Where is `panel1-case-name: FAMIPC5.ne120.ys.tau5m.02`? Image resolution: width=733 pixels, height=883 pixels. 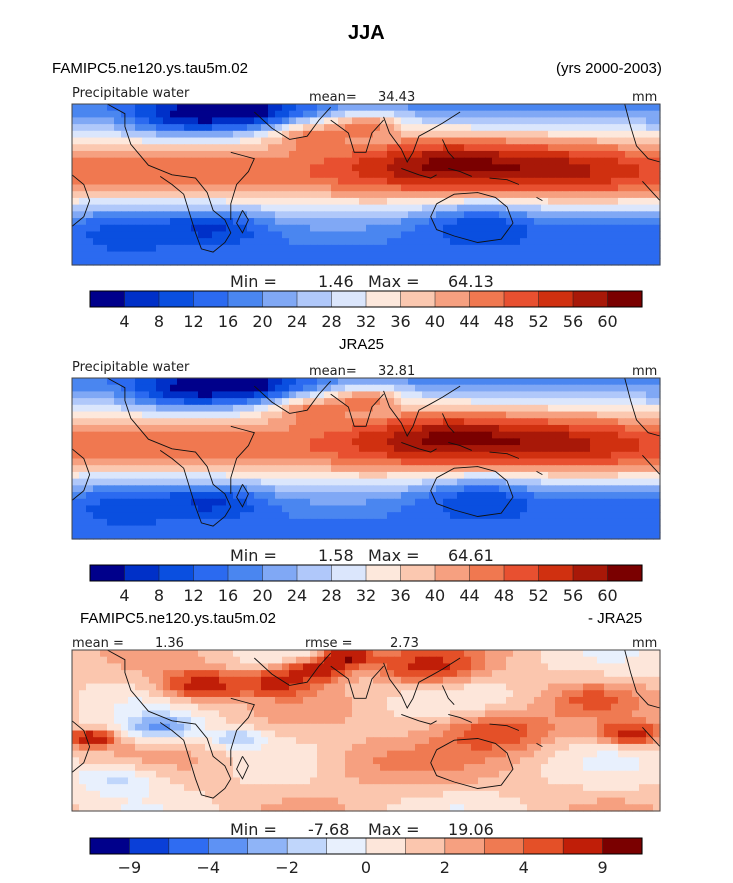 panel1-case-name: FAMIPC5.ne120.ys.tau5m.02 is located at coordinates (150, 68).